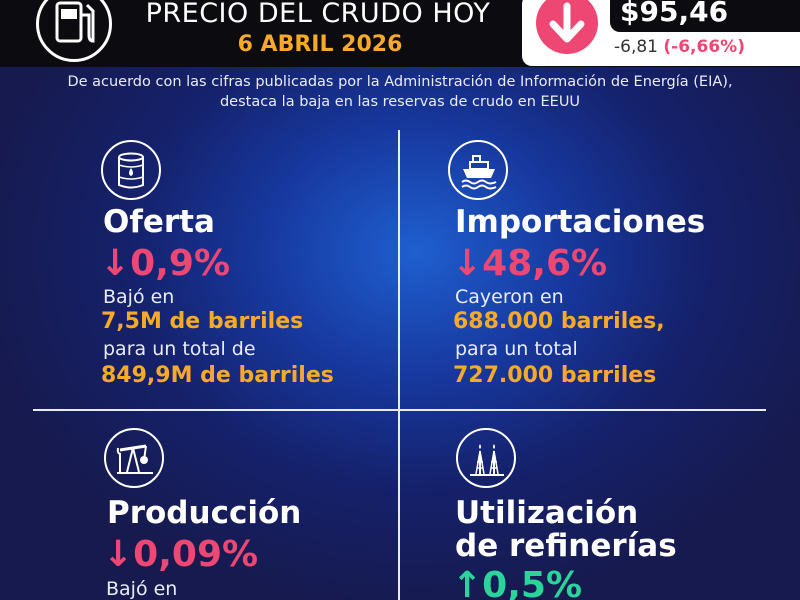  What do you see at coordinates (320, 44) in the screenshot?
I see `report-date: 6 ABRIL 2026` at bounding box center [320, 44].